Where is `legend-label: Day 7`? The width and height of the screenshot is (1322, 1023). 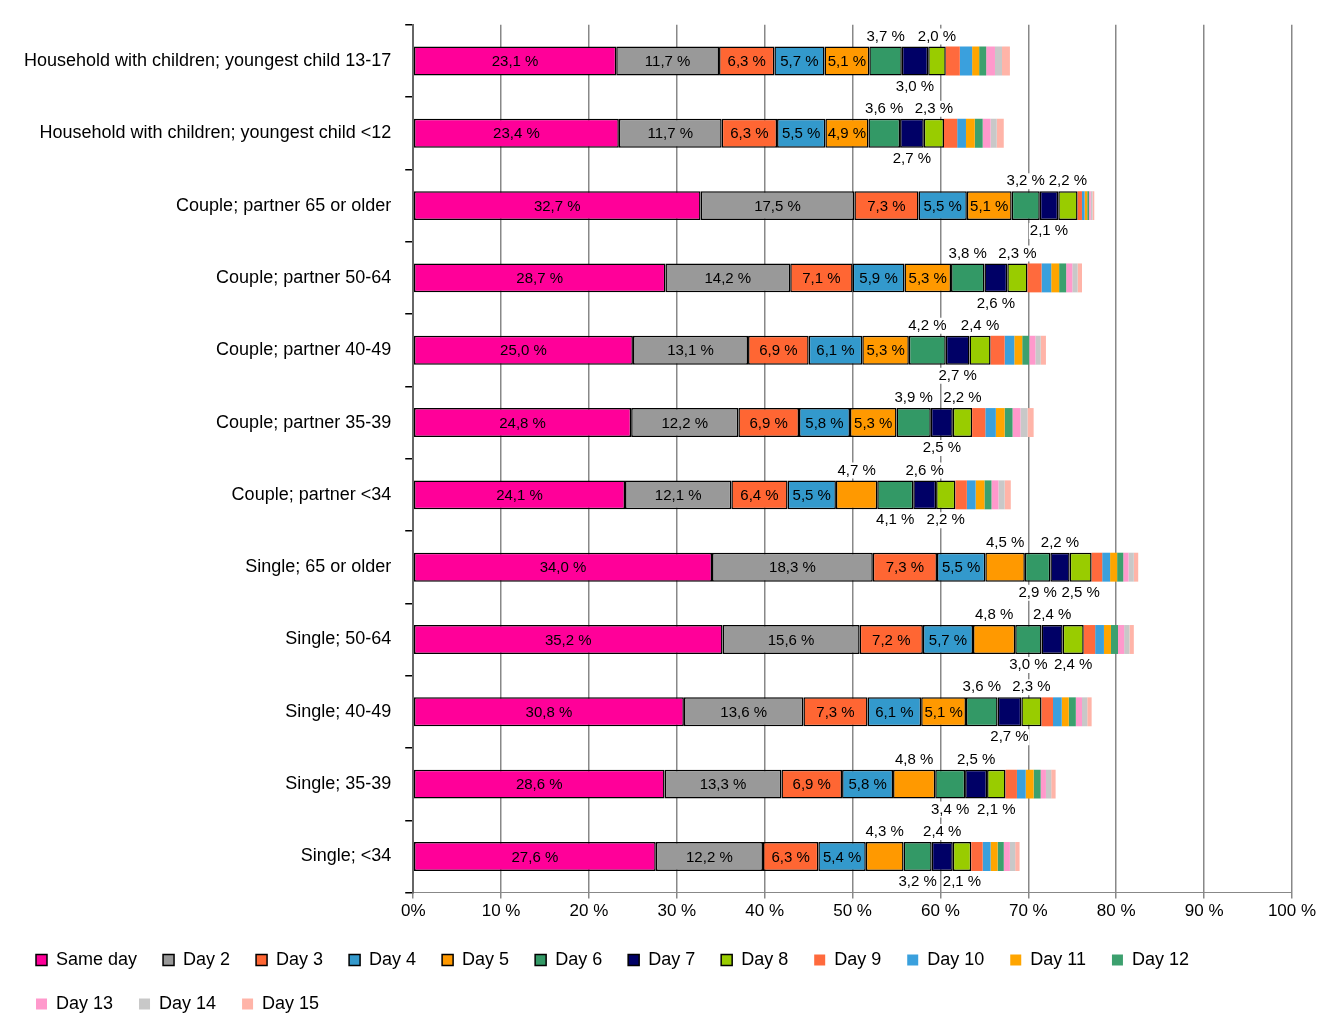
legend-label: Day 7 is located at coordinates (672, 958).